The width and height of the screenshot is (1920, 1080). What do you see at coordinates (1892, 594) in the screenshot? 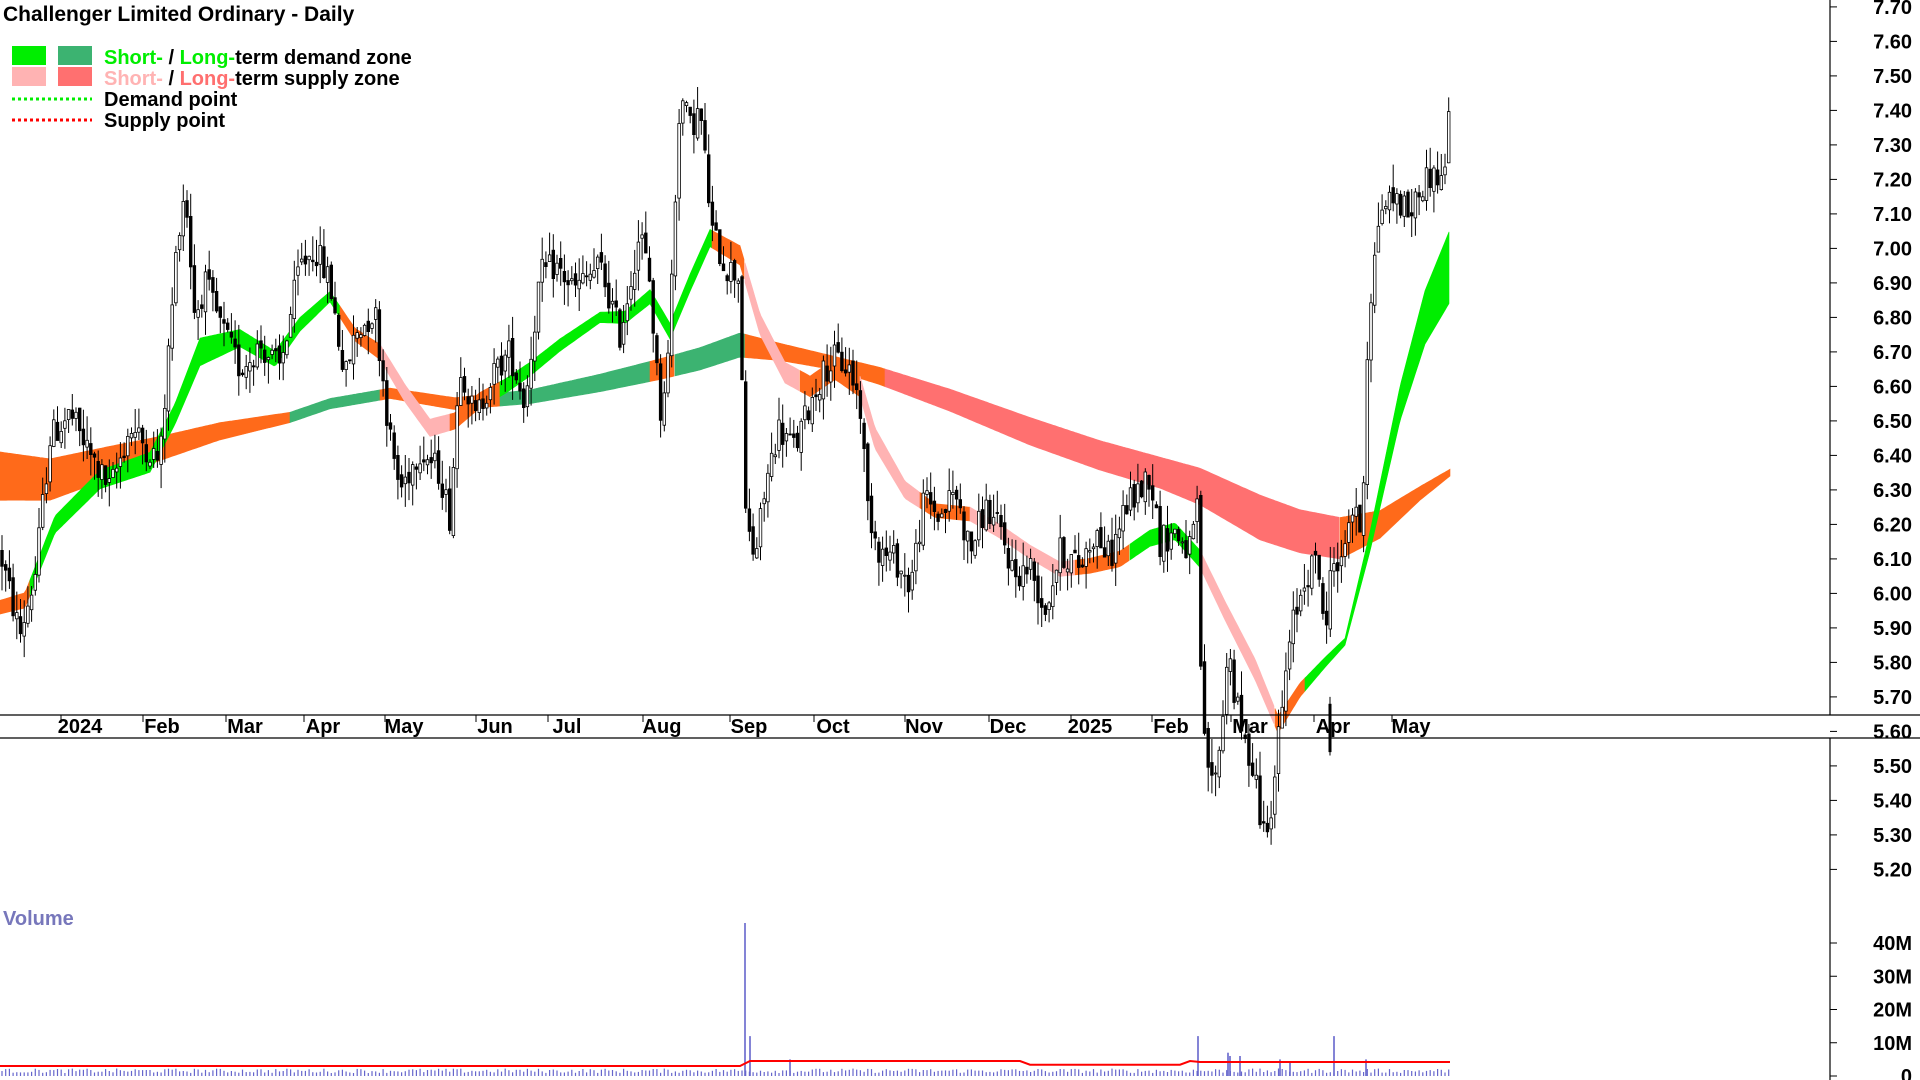
I see `price-tick-label: 6.00` at bounding box center [1892, 594].